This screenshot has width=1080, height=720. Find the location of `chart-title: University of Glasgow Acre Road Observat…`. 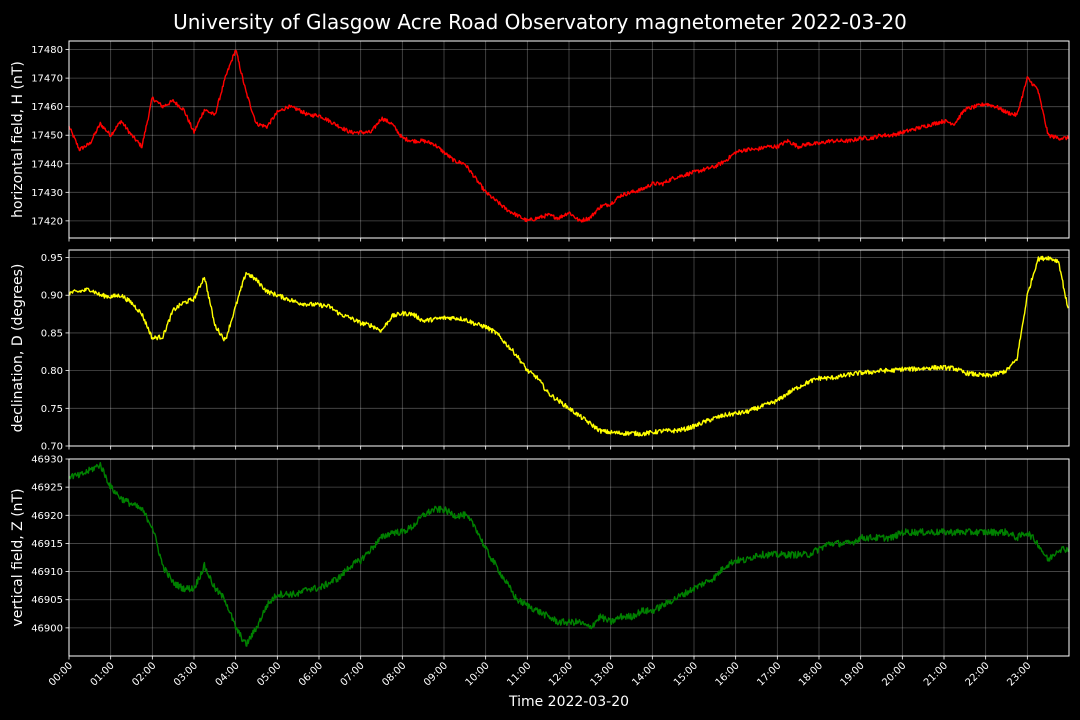

chart-title: University of Glasgow Acre Road Observat… is located at coordinates (540, 22).